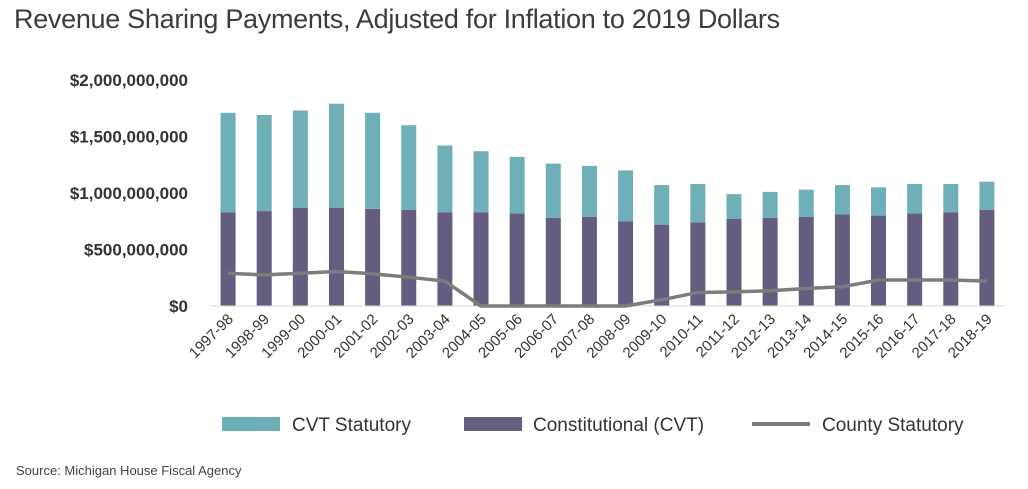  What do you see at coordinates (618, 425) in the screenshot?
I see `legend-label-constitutional: Constitutional (CVT)` at bounding box center [618, 425].